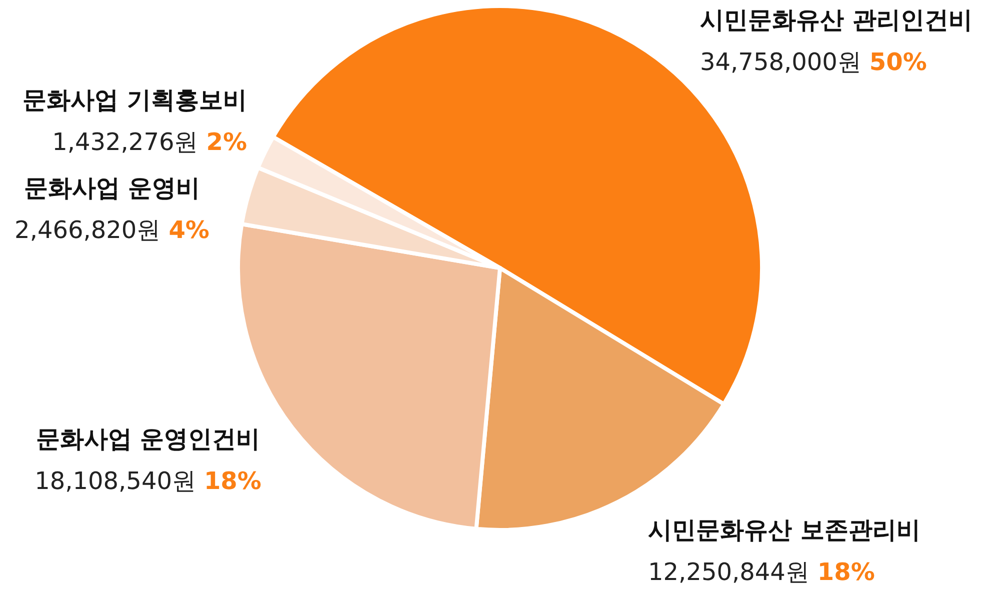 This screenshot has height=592, width=1000. I want to click on data-label: 18,108,540원 18%, so click(148, 481).